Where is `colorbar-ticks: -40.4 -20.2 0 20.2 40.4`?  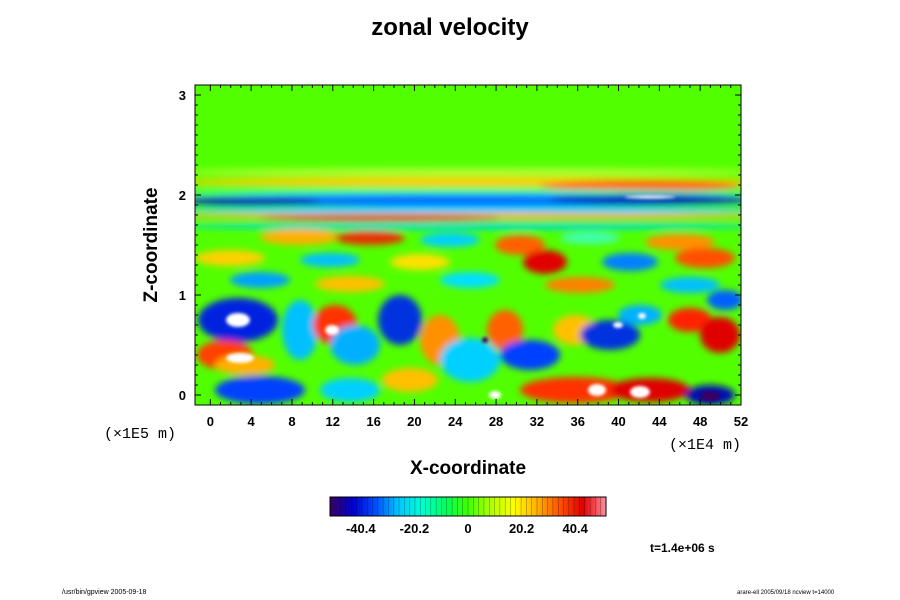
colorbar-ticks: -40.4 -20.2 0 20.2 40.4 is located at coordinates (468, 516).